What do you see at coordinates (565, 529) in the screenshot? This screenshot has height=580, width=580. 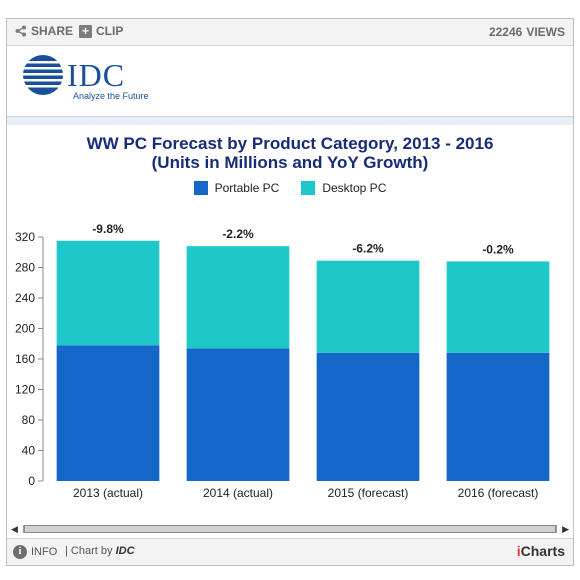 I see `scroll-right-arrow-icon: ▶` at bounding box center [565, 529].